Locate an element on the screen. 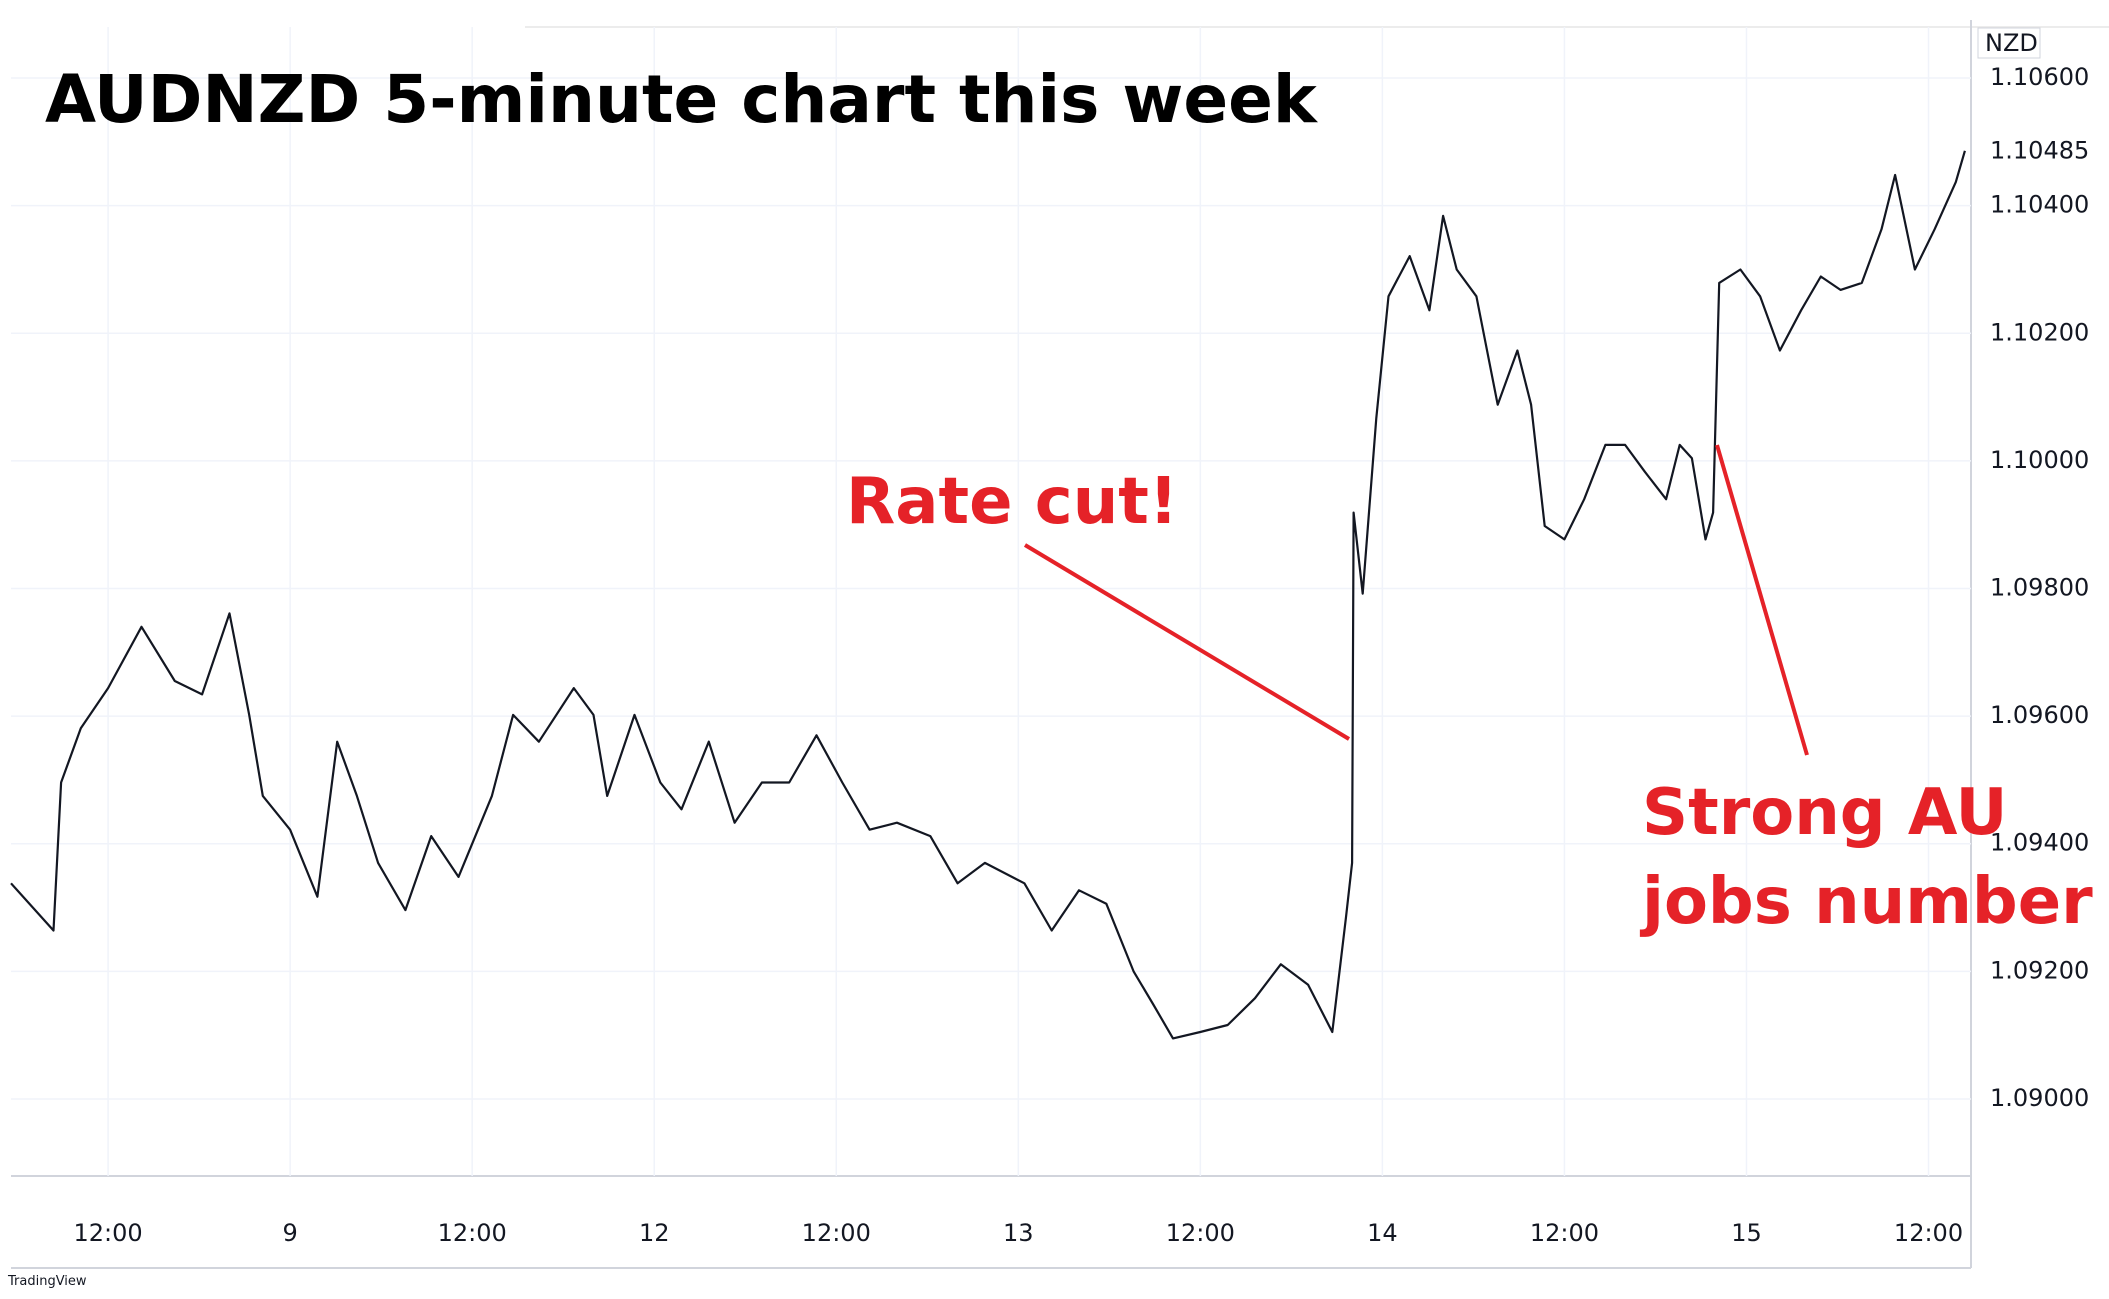  y-tick-label: 1.10600 is located at coordinates (2039, 77).